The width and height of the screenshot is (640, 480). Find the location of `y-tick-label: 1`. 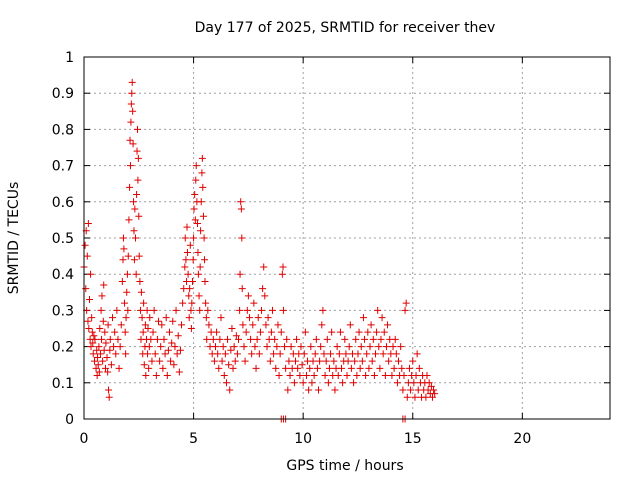

y-tick-label: 1 is located at coordinates (69, 58).